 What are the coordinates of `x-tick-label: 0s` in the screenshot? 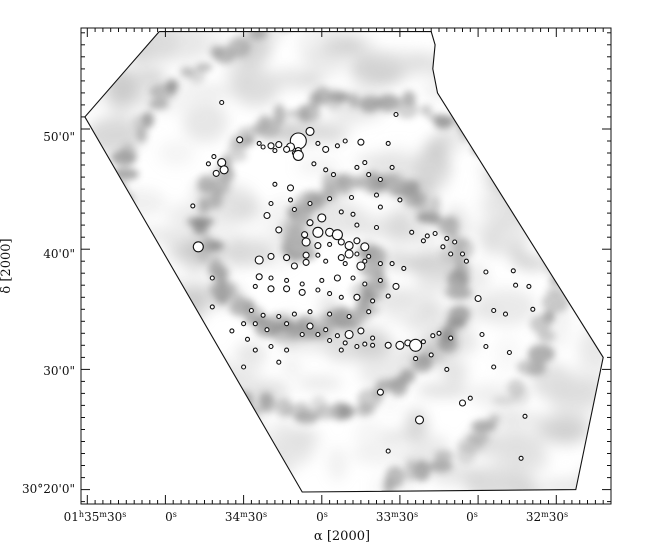 It's located at (171, 517).